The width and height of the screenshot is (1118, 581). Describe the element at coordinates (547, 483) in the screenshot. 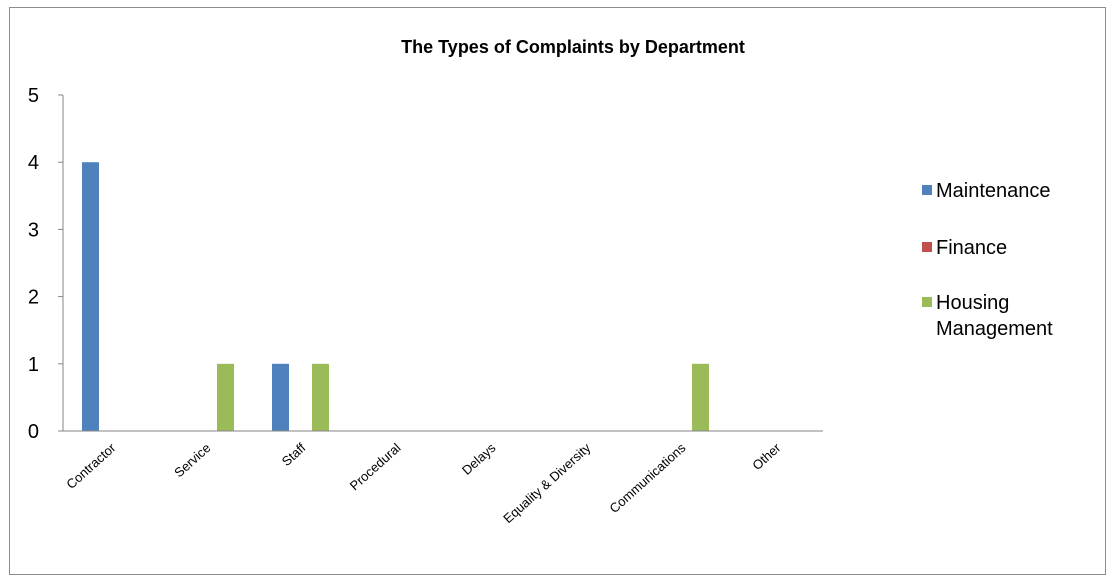

I see `x-tick-label: Equality & Diversity` at that location.